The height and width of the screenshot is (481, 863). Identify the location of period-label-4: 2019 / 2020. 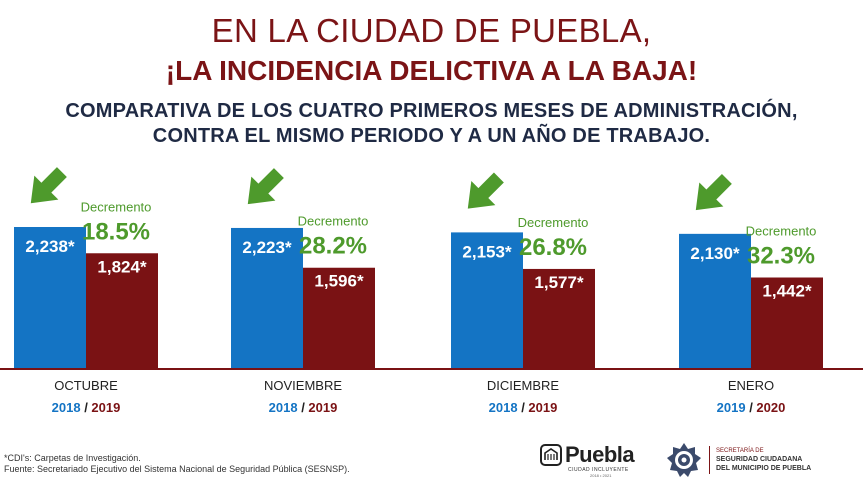
(751, 407).